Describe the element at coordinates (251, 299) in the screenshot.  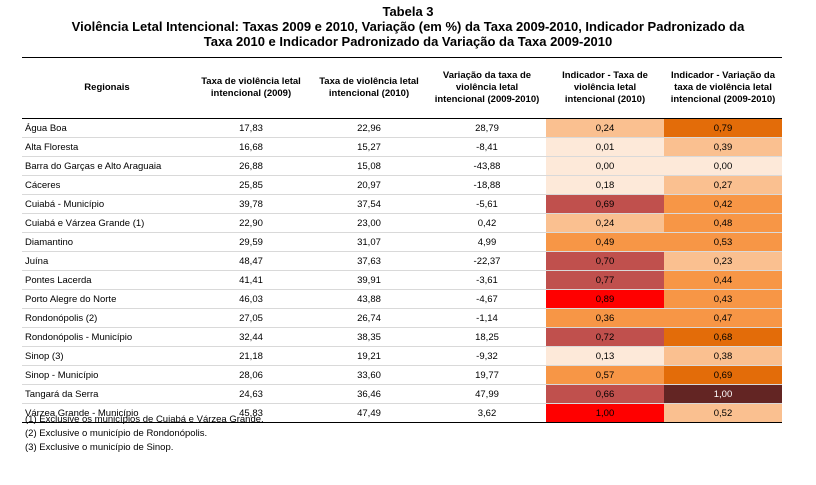
I see `cell-taxa-2009: 46,03` at that location.